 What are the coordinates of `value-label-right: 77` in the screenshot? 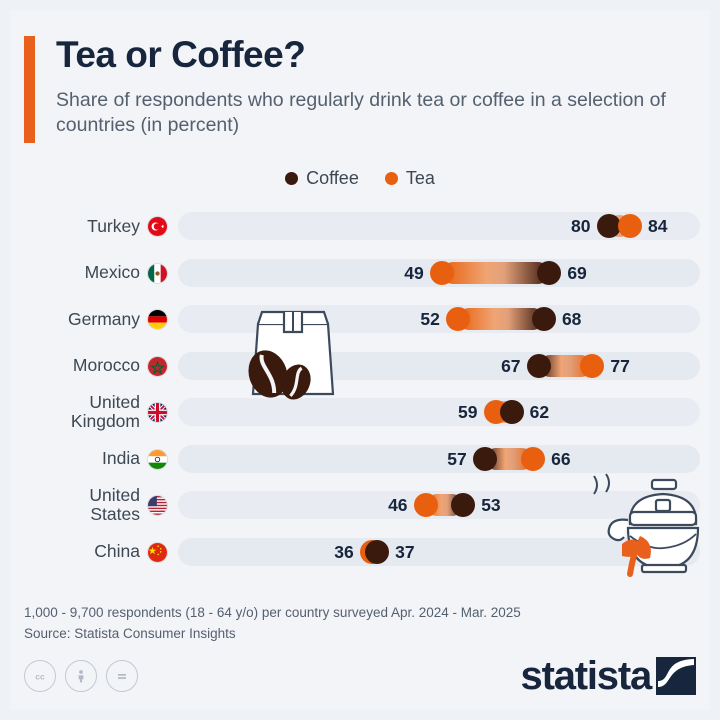 It's located at (620, 365).